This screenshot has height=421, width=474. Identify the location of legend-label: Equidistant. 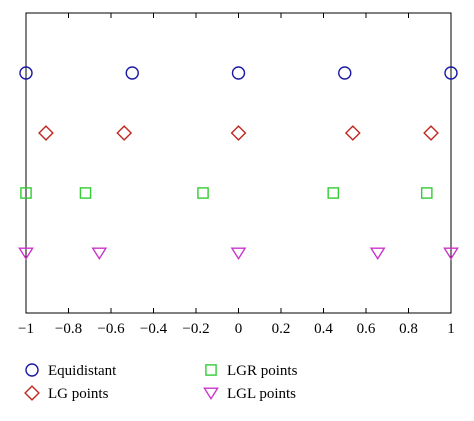
(82, 371).